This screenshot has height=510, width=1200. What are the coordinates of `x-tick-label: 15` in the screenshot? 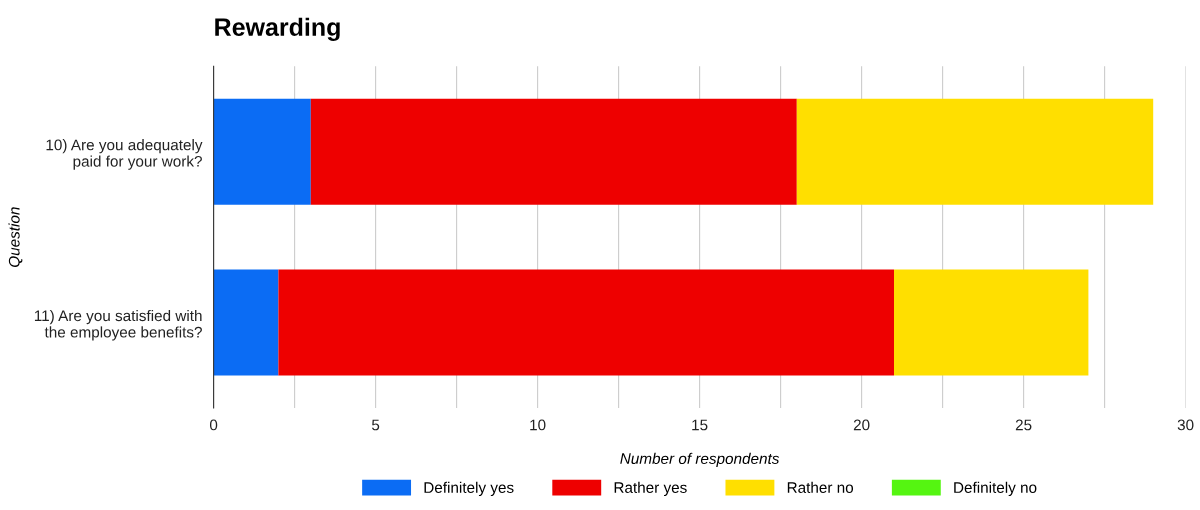 It's located at (700, 425).